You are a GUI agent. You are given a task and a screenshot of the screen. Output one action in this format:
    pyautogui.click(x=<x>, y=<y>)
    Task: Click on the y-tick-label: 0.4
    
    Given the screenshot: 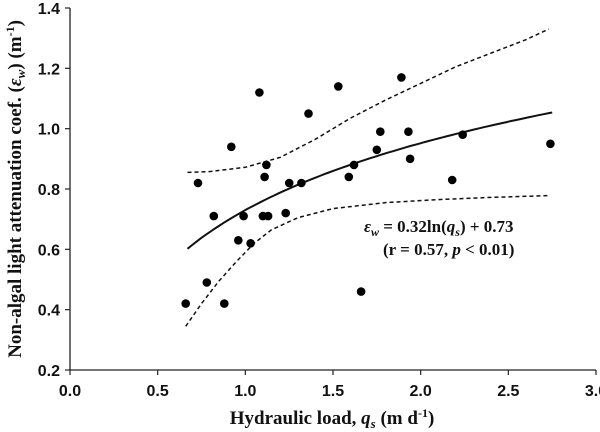 What is the action you would take?
    pyautogui.click(x=49, y=311)
    